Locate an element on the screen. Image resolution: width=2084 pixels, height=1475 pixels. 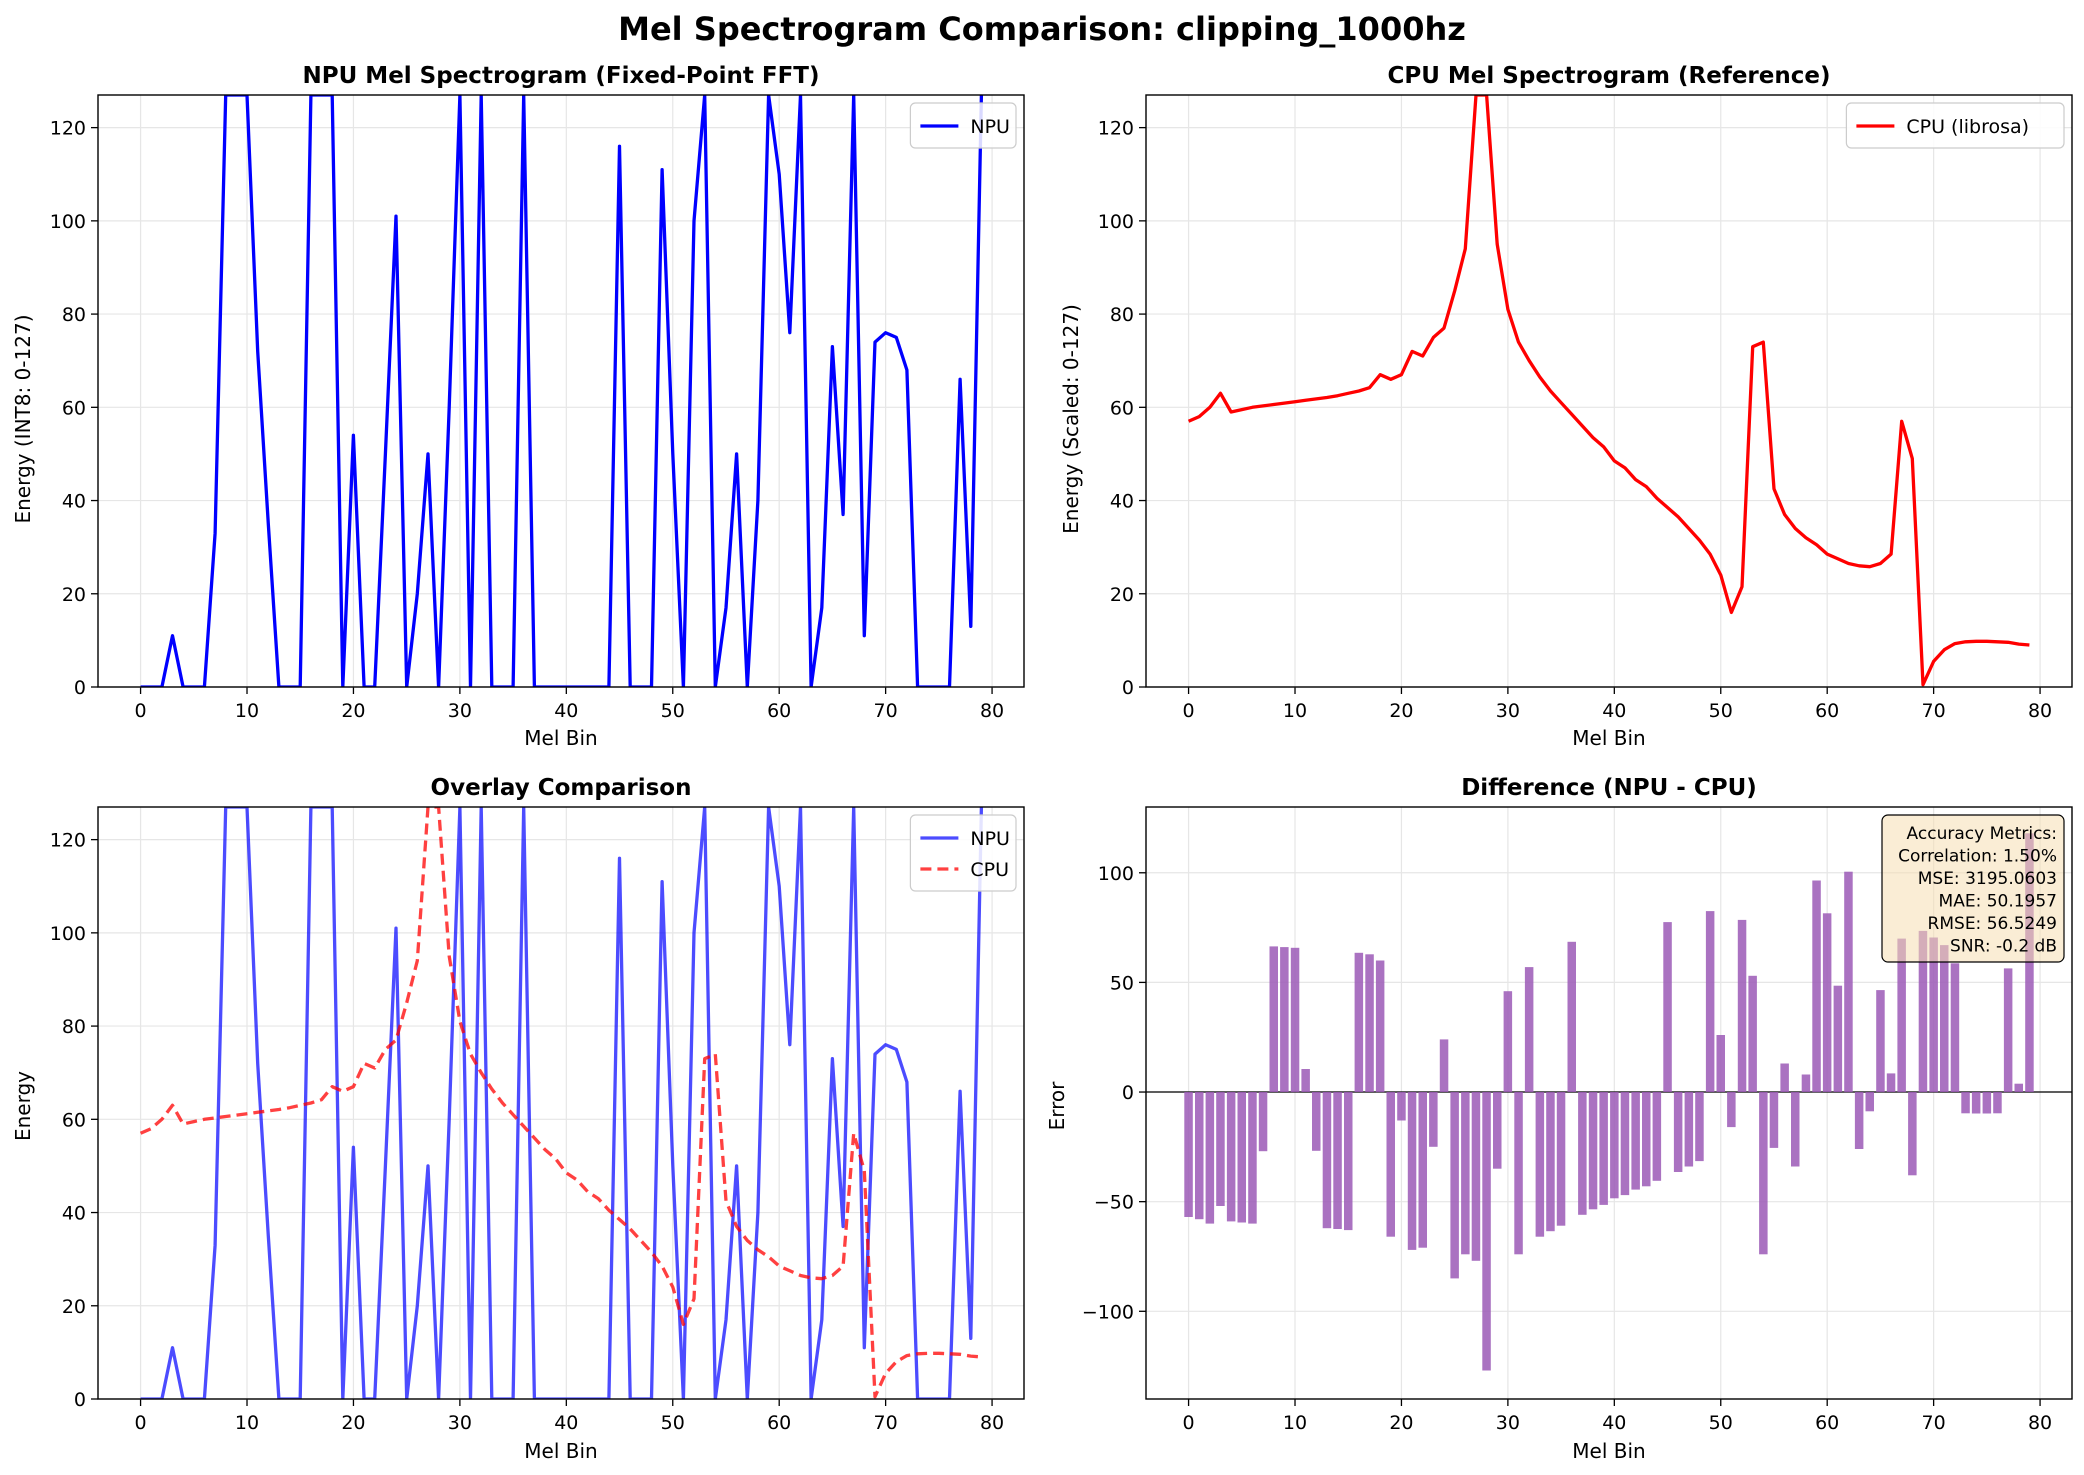
y-tick-label: 50 is located at coordinates (1122, 983).